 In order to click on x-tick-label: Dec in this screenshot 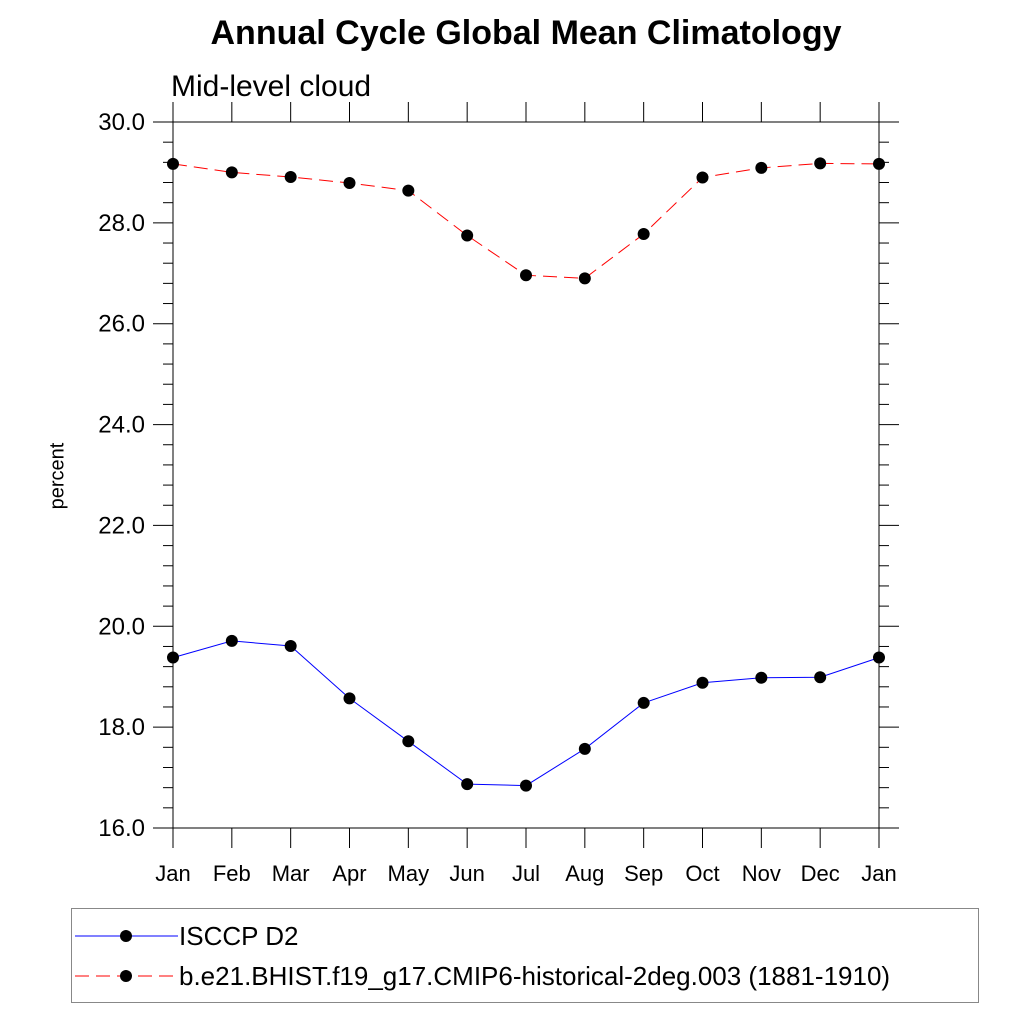, I will do `click(820, 873)`.